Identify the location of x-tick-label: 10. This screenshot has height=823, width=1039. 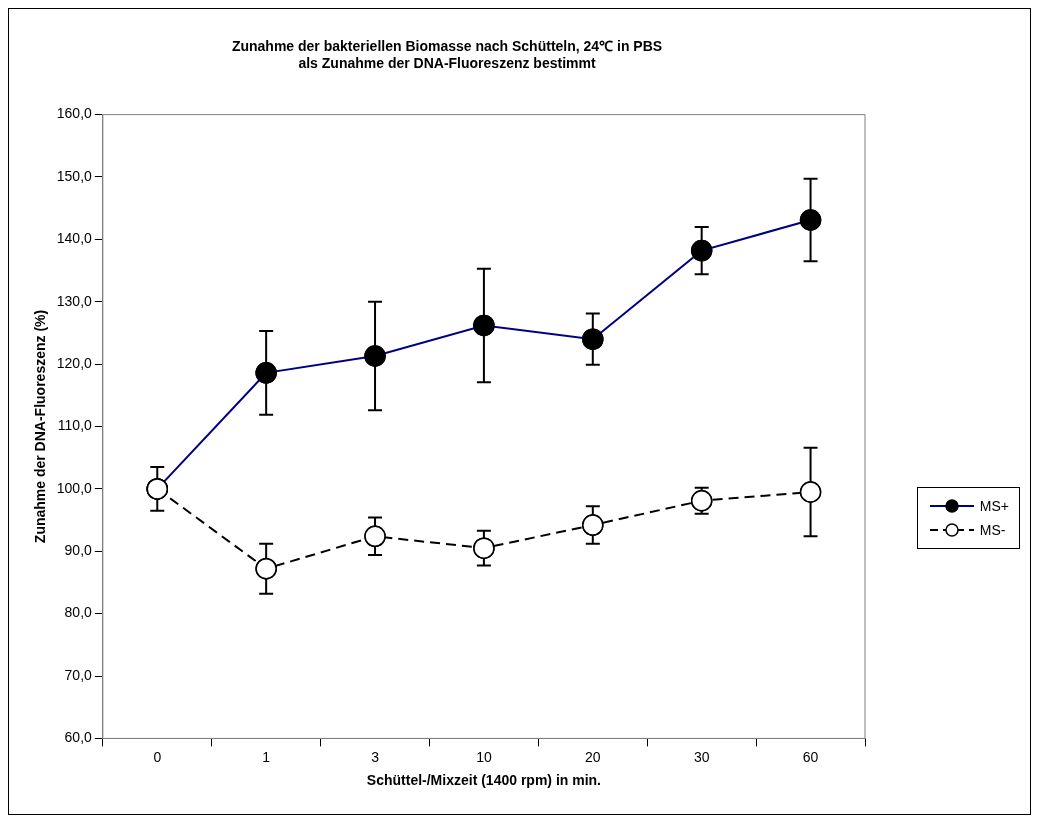
(484, 756).